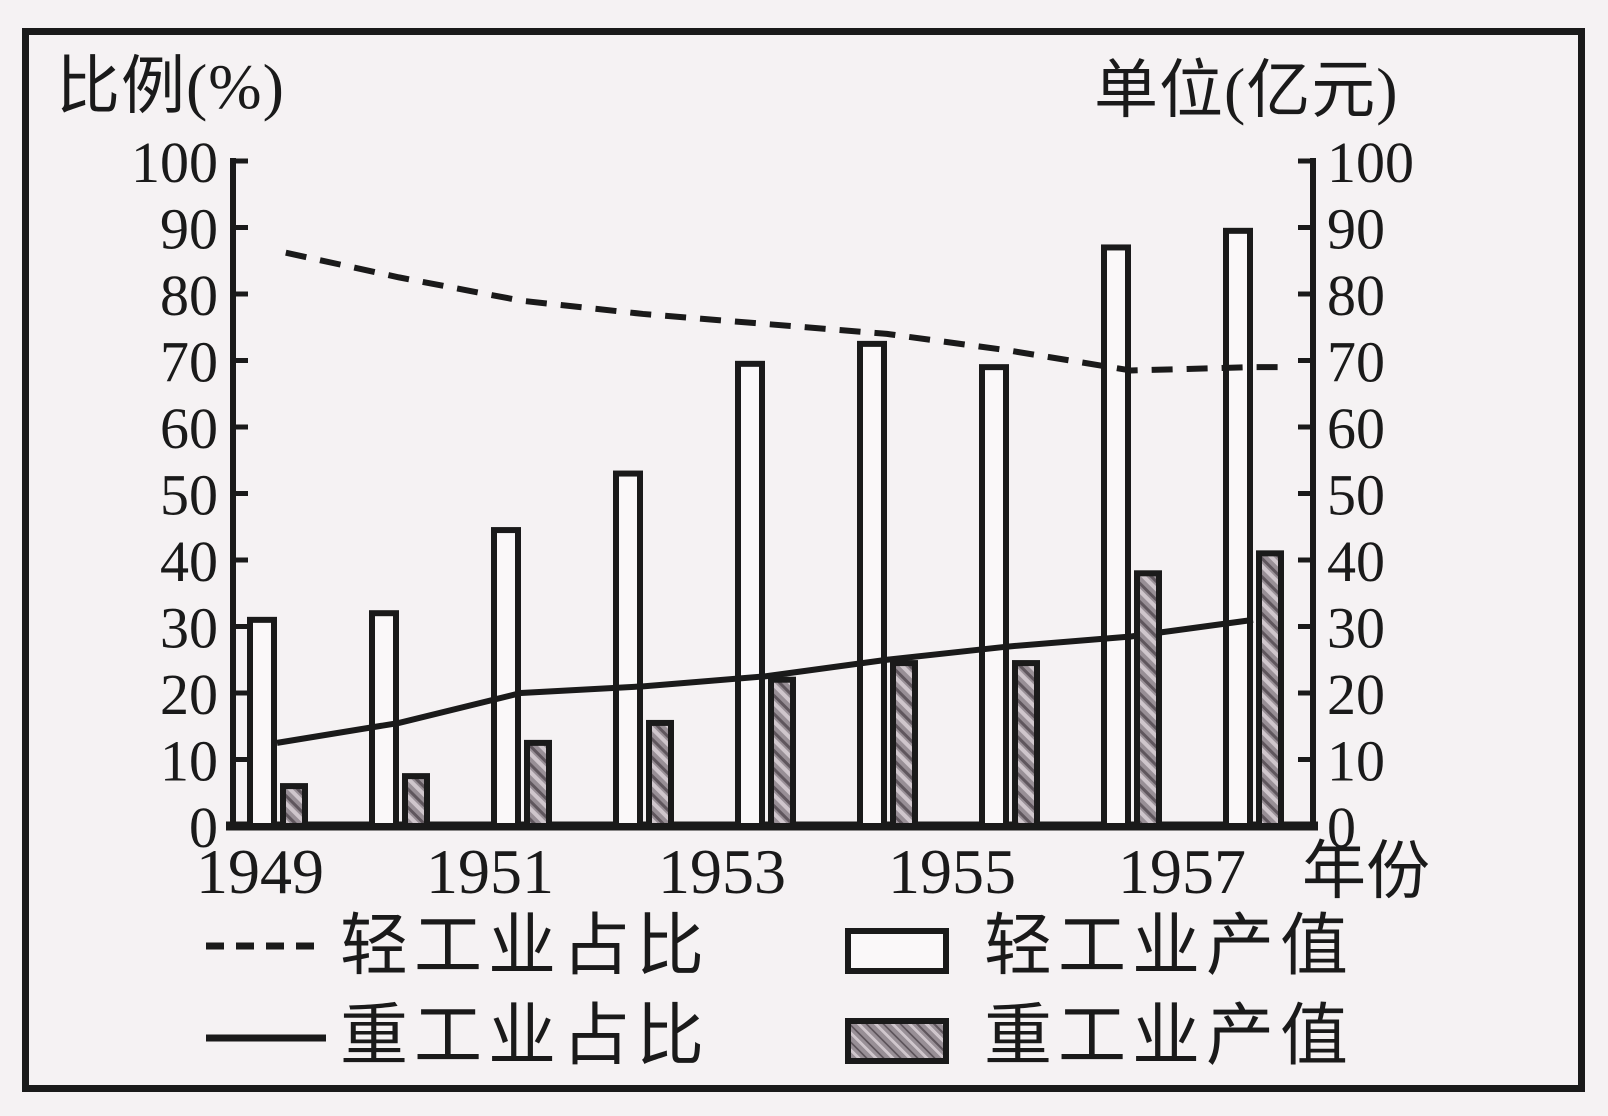  I want to click on left-y-tick-label: 10, so click(189, 761).